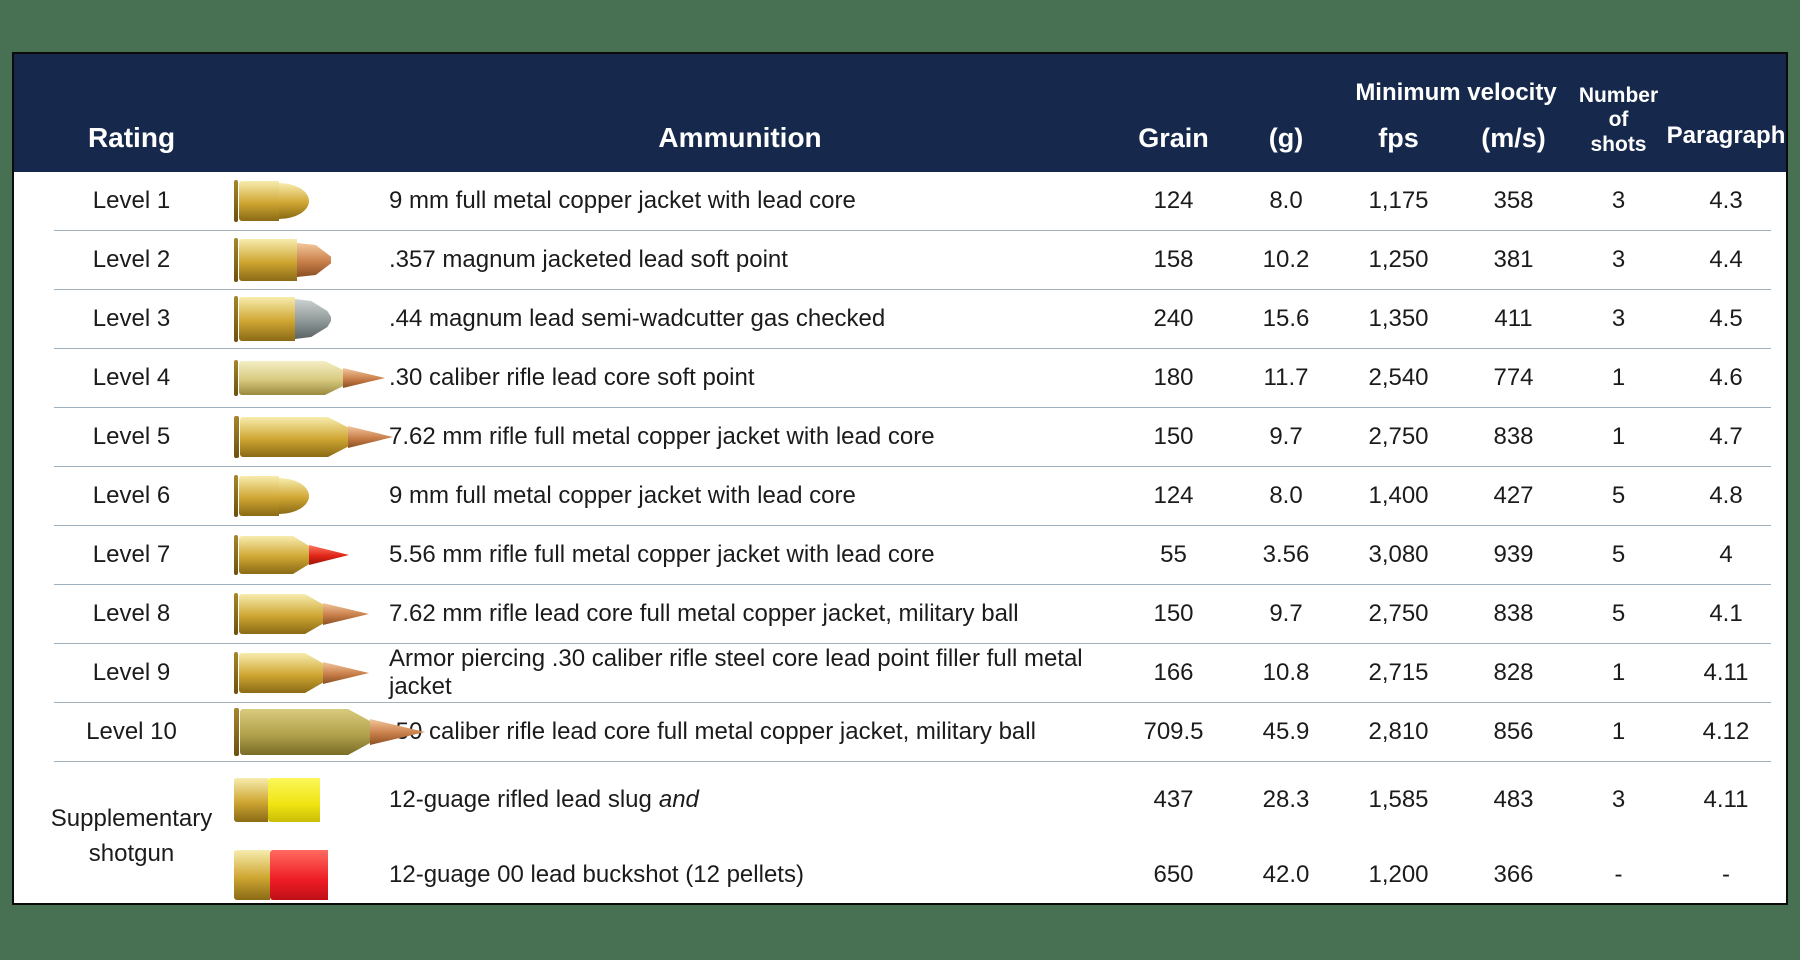 The width and height of the screenshot is (1800, 960). I want to click on grain-value: 650, so click(1173, 874).